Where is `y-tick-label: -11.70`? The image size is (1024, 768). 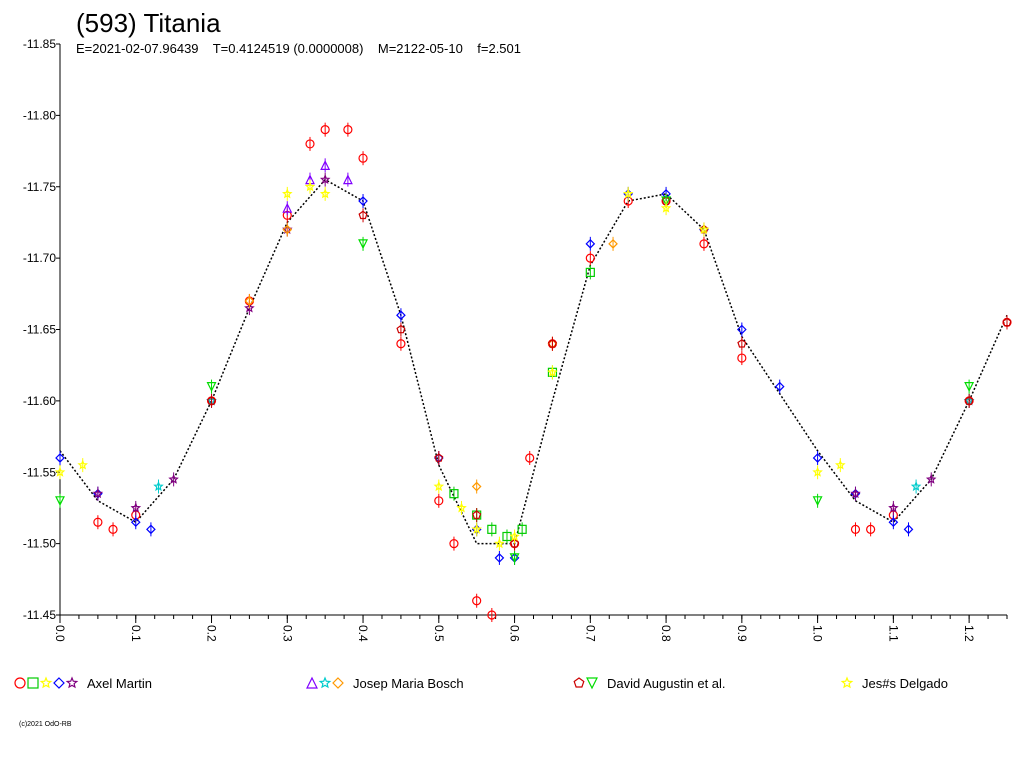
y-tick-label: -11.70 is located at coordinates (39, 258).